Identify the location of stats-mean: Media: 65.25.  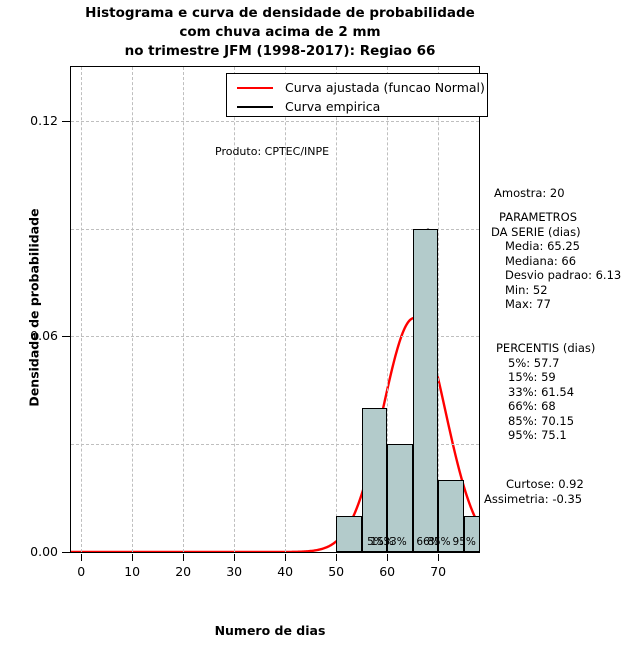
(542, 246).